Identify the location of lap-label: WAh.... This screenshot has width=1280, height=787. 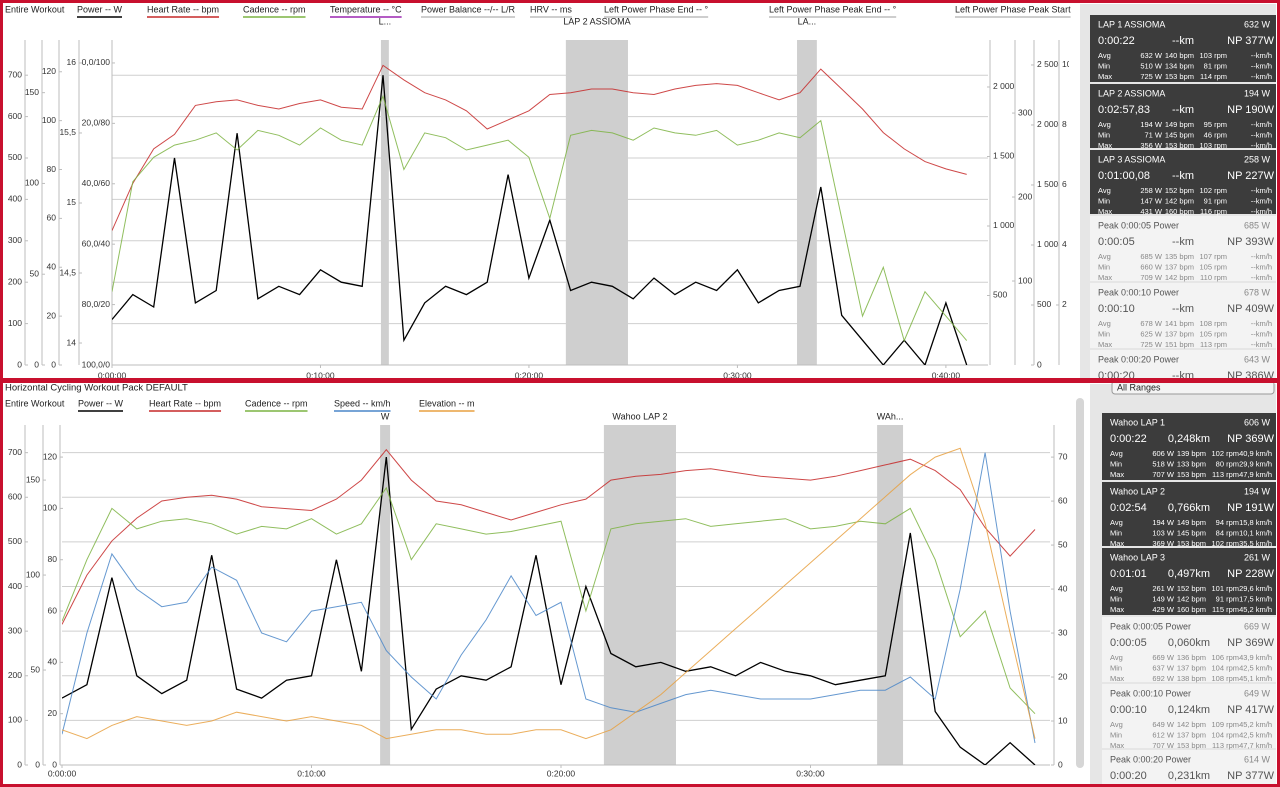
(890, 416).